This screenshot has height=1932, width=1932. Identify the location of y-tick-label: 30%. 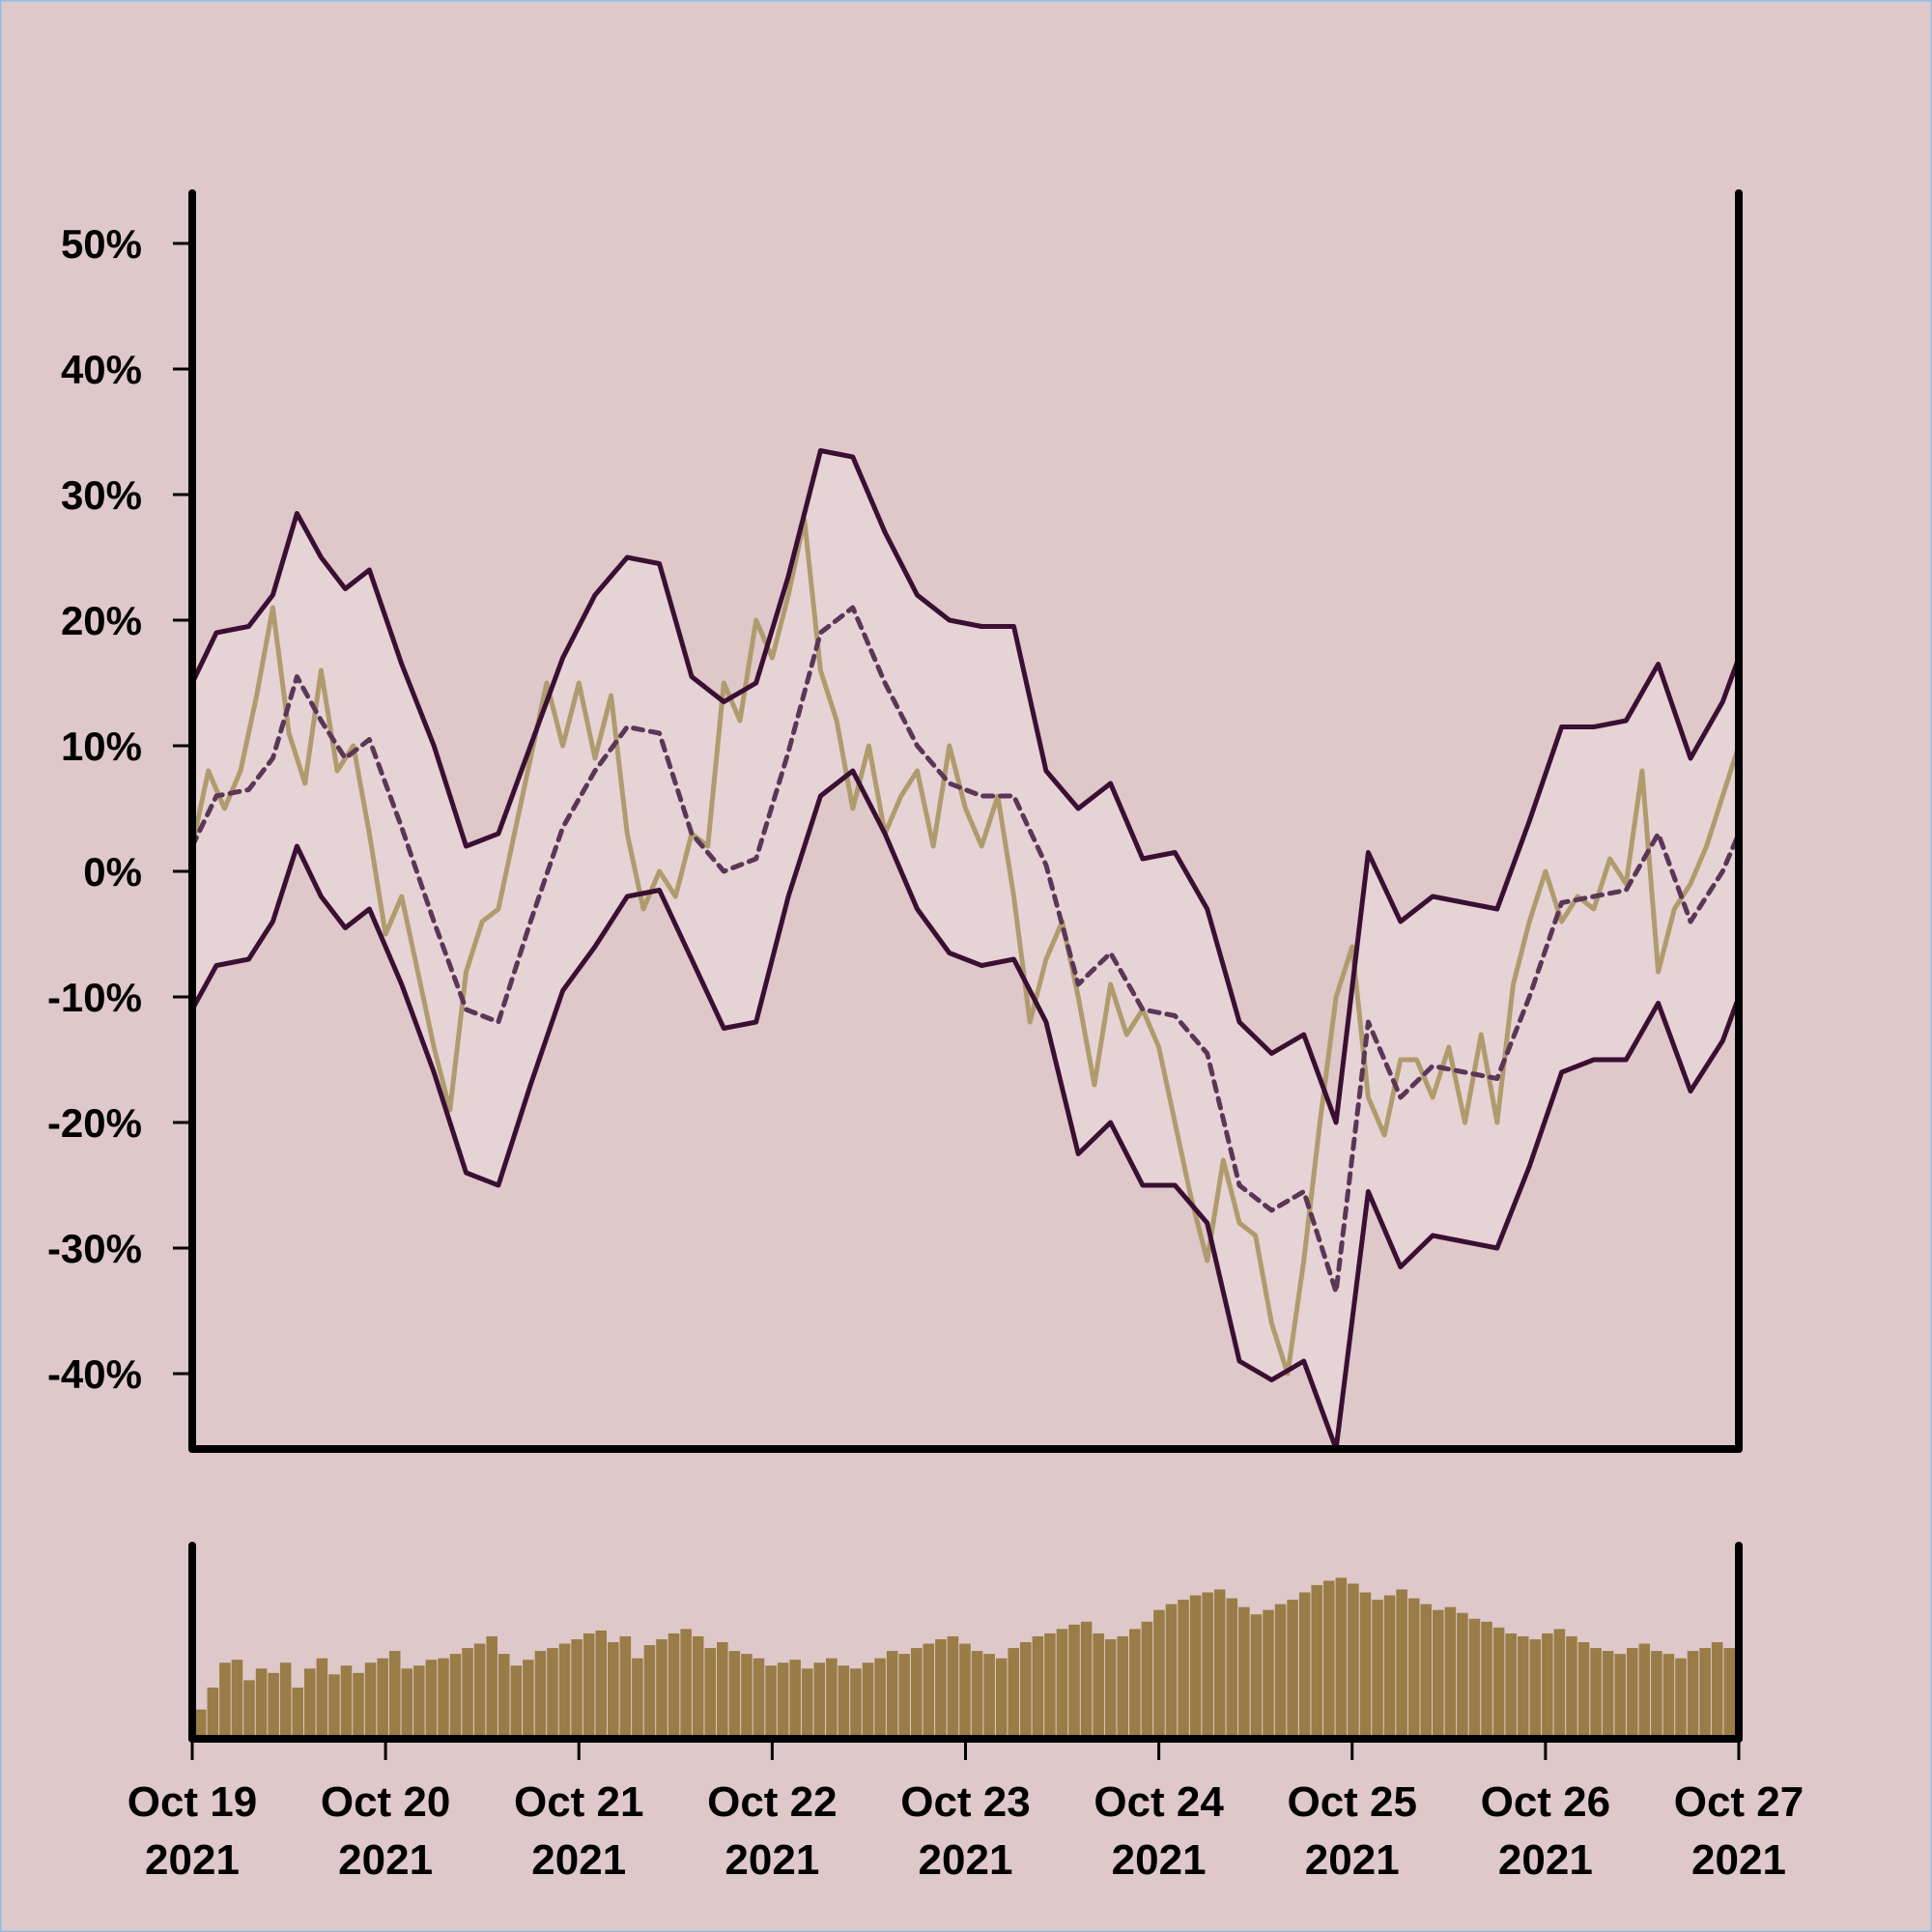
(101, 495).